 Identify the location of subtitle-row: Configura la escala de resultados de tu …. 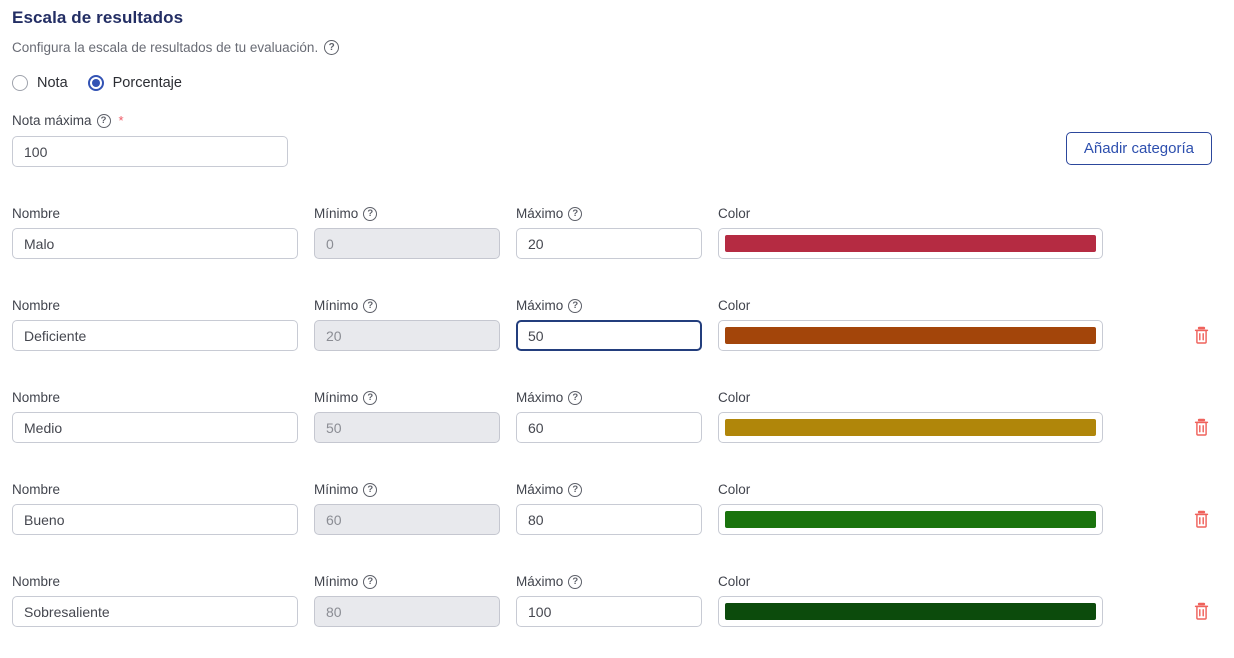
(617, 47).